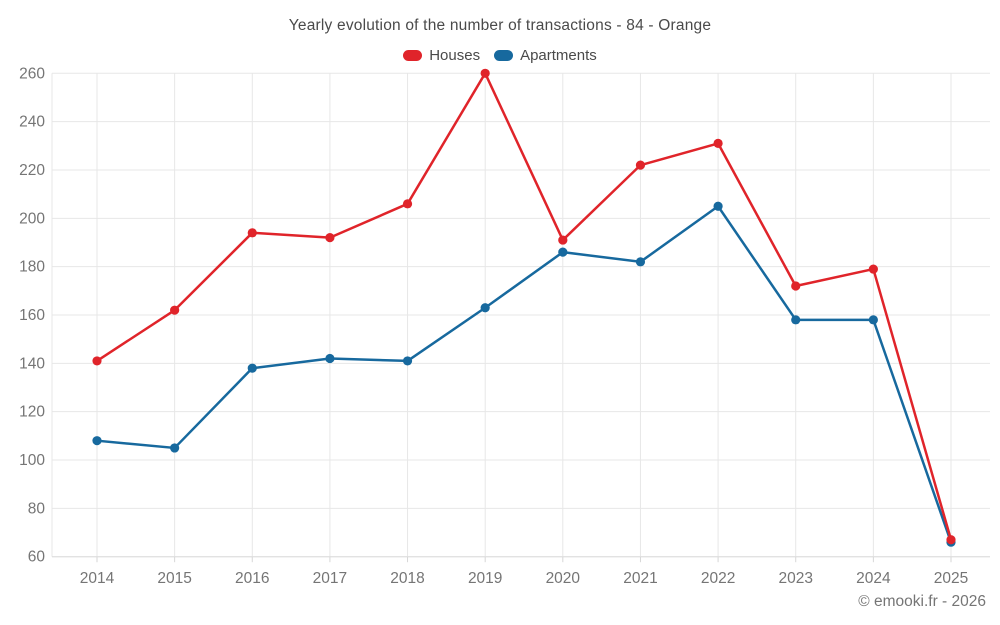 This screenshot has height=625, width=1000. I want to click on data-point-houses-2021, so click(640, 165).